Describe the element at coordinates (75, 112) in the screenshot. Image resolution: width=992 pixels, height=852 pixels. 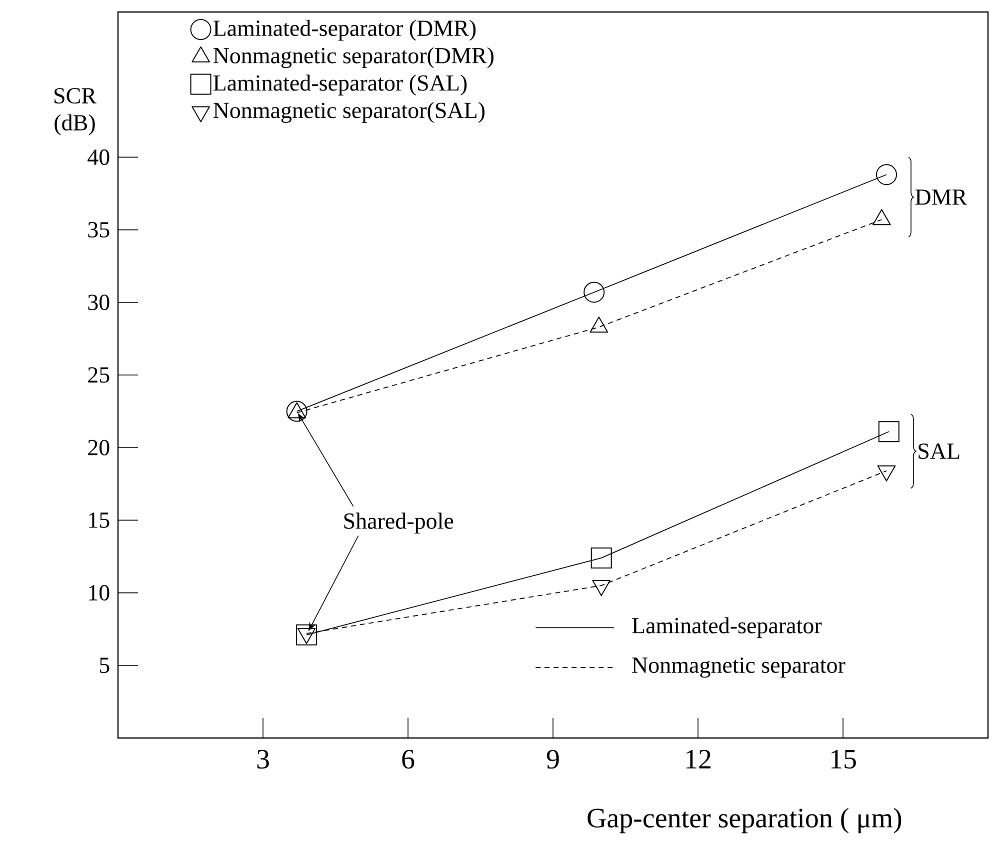
I see `y-axis-title: SCR (dB)` at that location.